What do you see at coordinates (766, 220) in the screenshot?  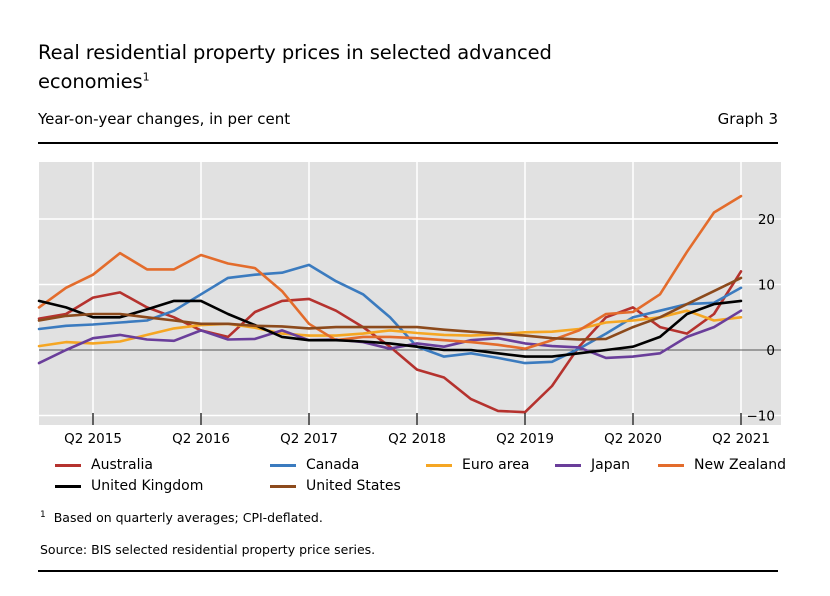 I see `y-tick-label: 20` at bounding box center [766, 220].